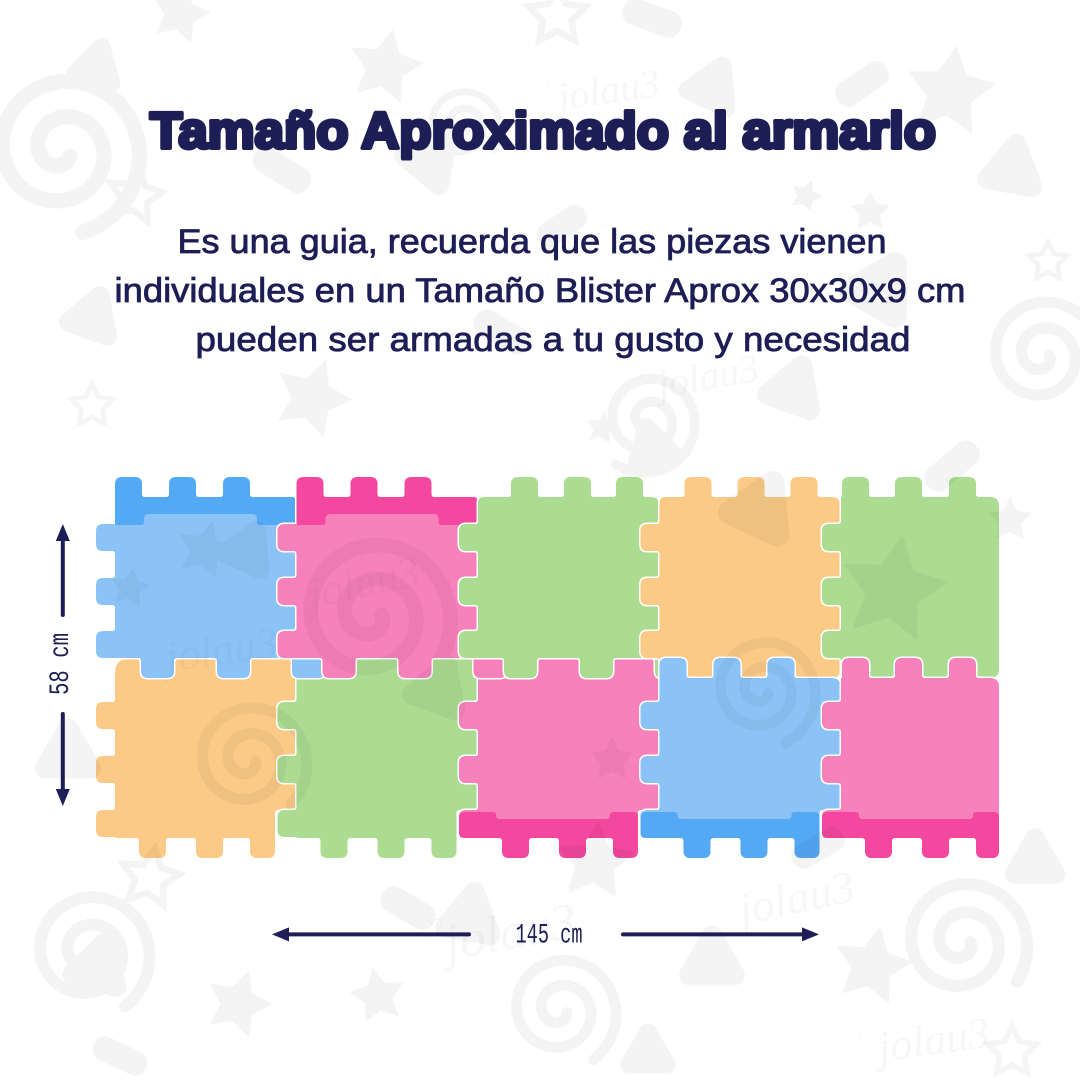 This screenshot has width=1080, height=1080. Describe the element at coordinates (549, 936) in the screenshot. I see `svg-text: 145 cm` at that location.